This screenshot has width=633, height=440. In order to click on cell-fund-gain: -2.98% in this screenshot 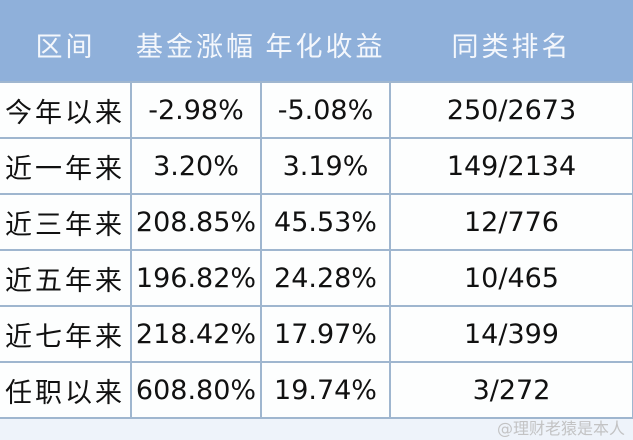, I will do `click(196, 110)`.